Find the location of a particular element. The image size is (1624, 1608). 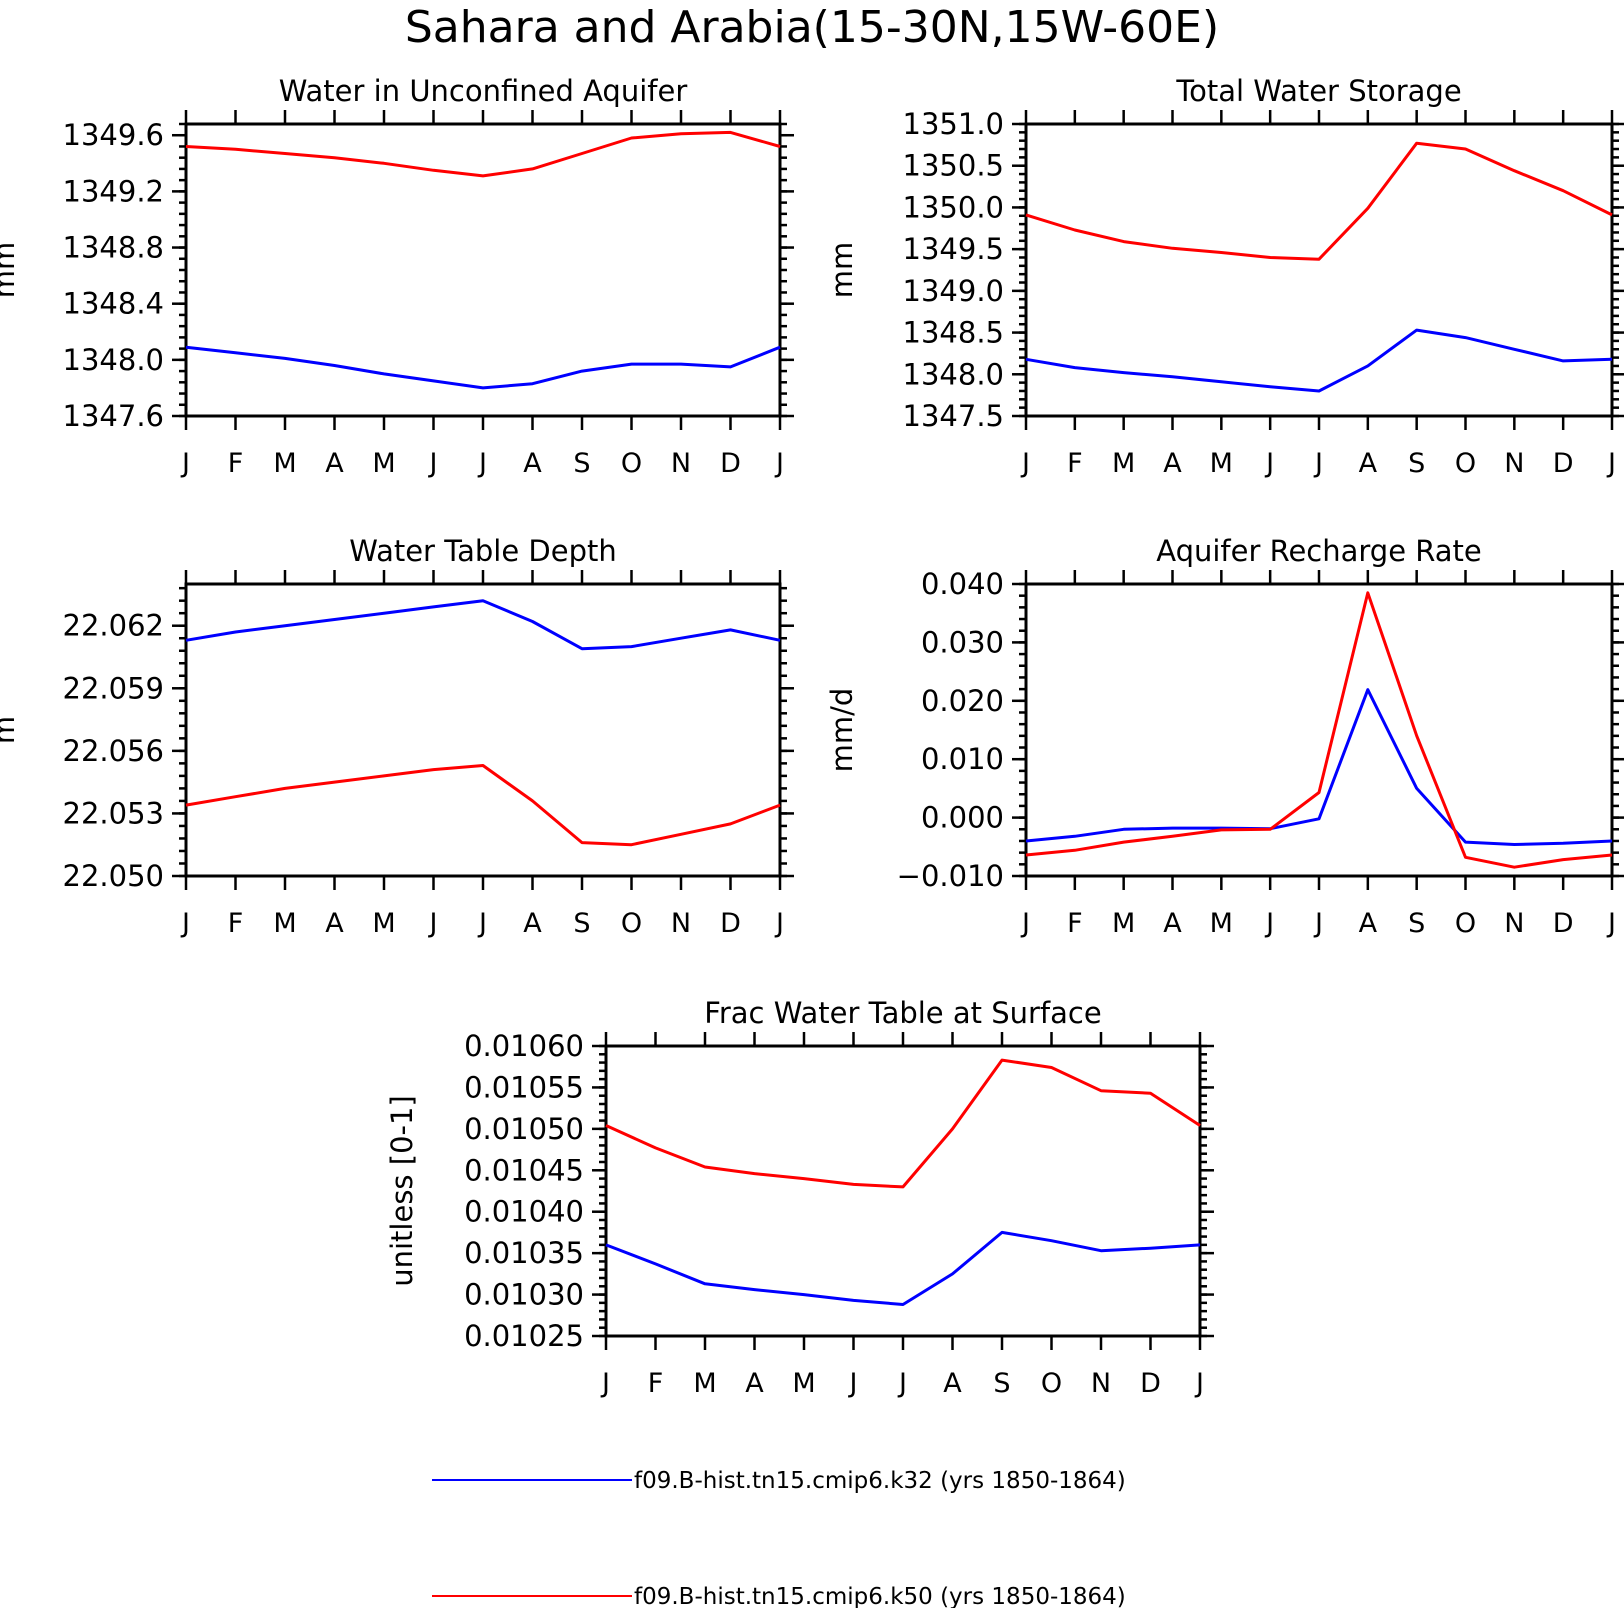

y-tick-label: 1347.6 is located at coordinates (113, 416).